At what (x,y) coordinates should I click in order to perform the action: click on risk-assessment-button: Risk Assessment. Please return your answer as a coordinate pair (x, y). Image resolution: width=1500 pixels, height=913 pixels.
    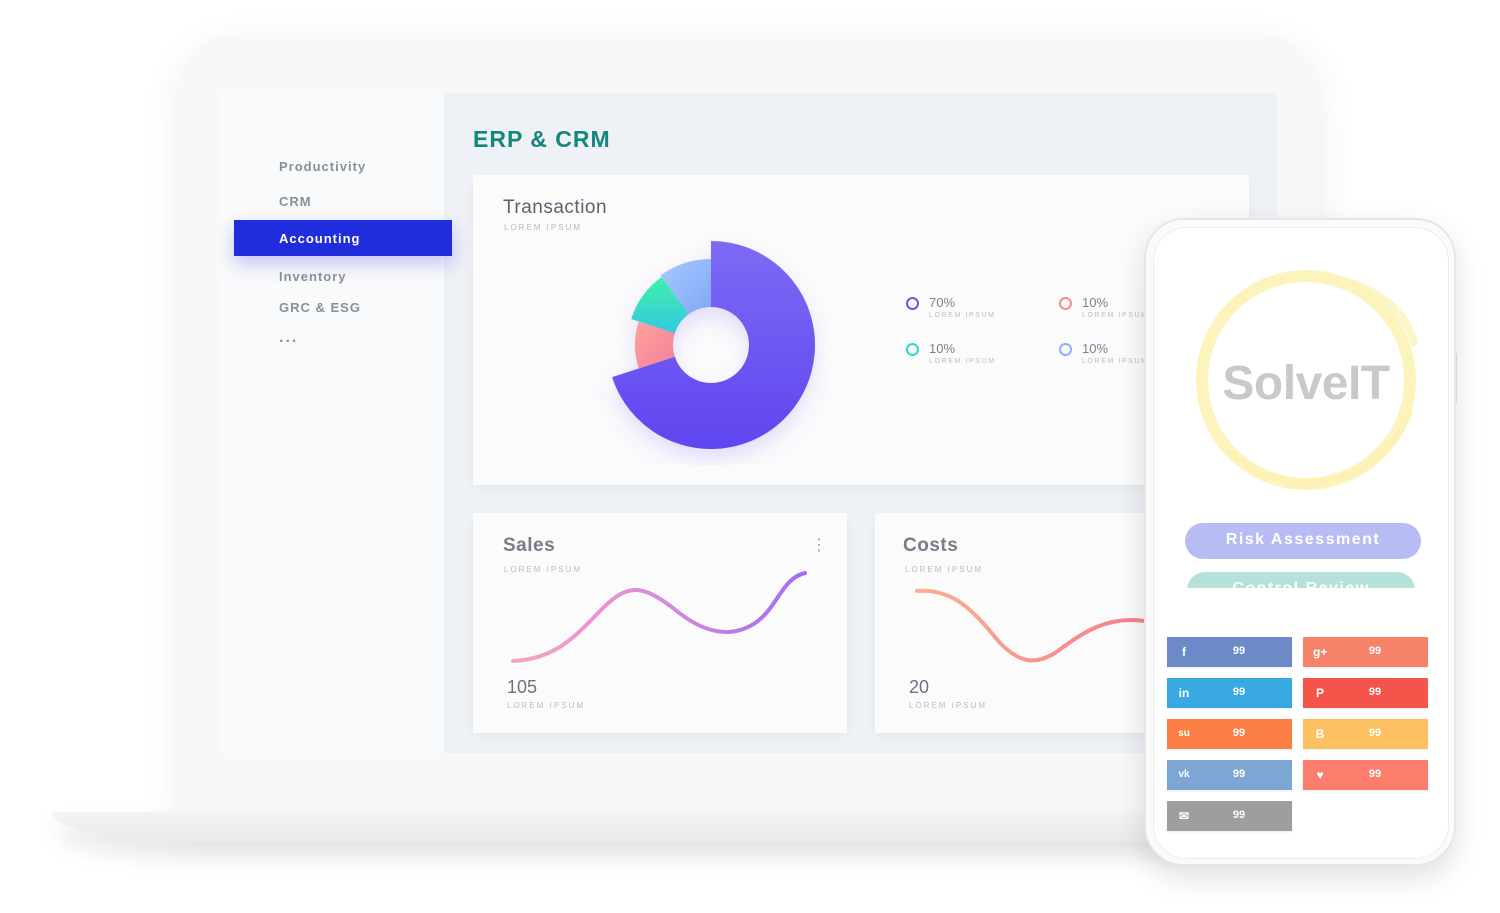
    Looking at the image, I should click on (1303, 541).